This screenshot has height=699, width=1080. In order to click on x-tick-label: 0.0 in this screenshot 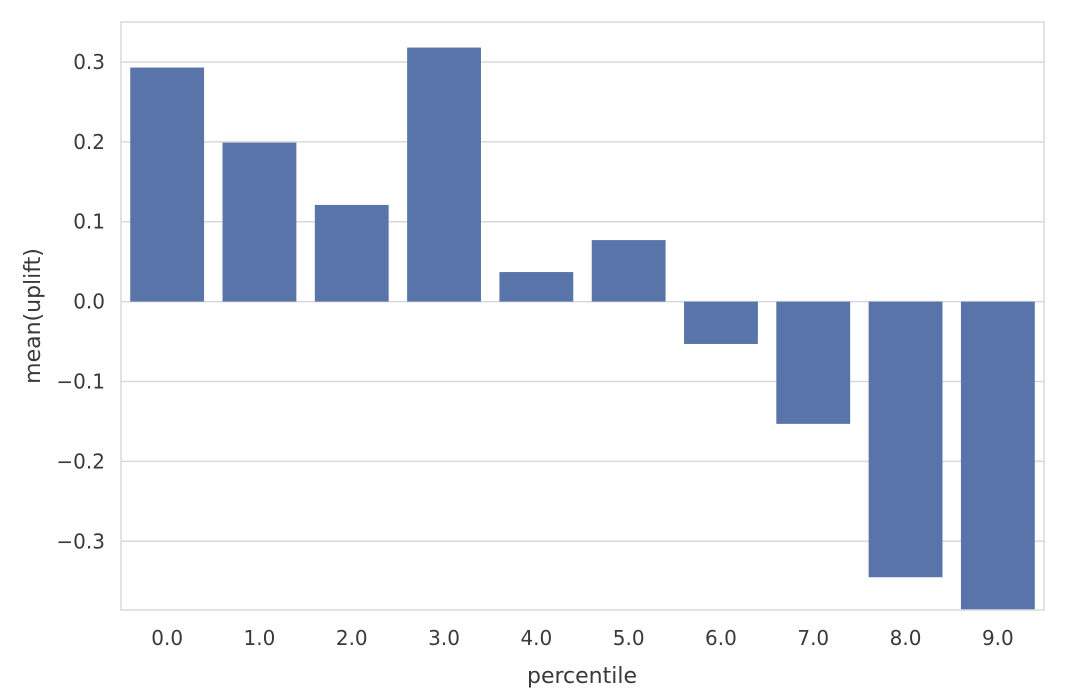, I will do `click(167, 638)`.